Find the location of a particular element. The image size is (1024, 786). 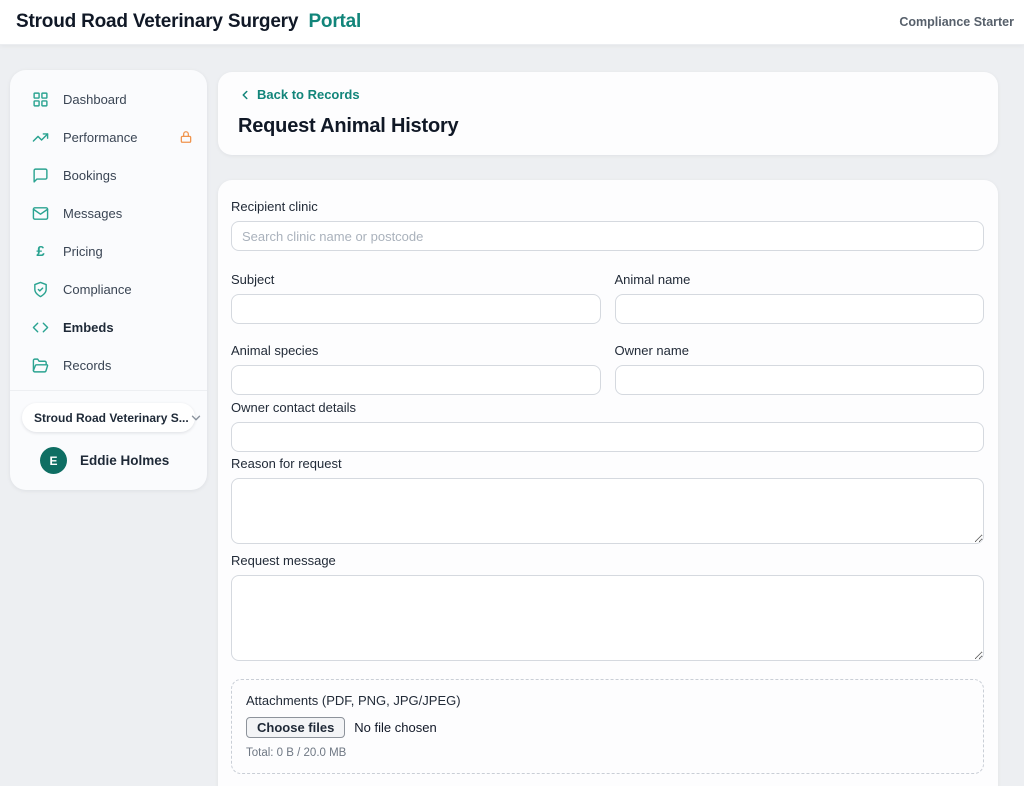

sidebar-item-label: Compliance is located at coordinates (97, 289).